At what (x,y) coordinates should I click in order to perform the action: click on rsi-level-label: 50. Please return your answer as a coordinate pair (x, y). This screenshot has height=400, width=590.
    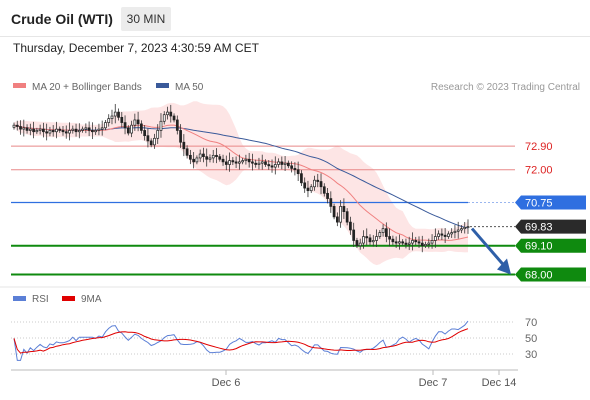
    Looking at the image, I should click on (531, 339).